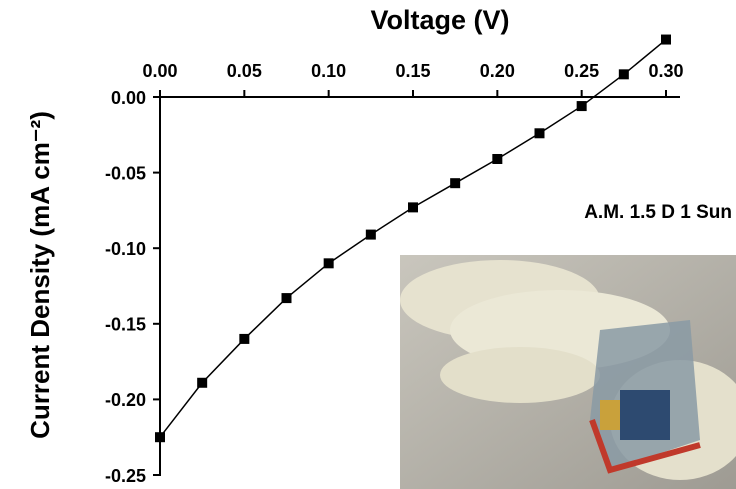  Describe the element at coordinates (658, 212) in the screenshot. I see `annotation: A.M. 1.5 D 1 Sun` at that location.